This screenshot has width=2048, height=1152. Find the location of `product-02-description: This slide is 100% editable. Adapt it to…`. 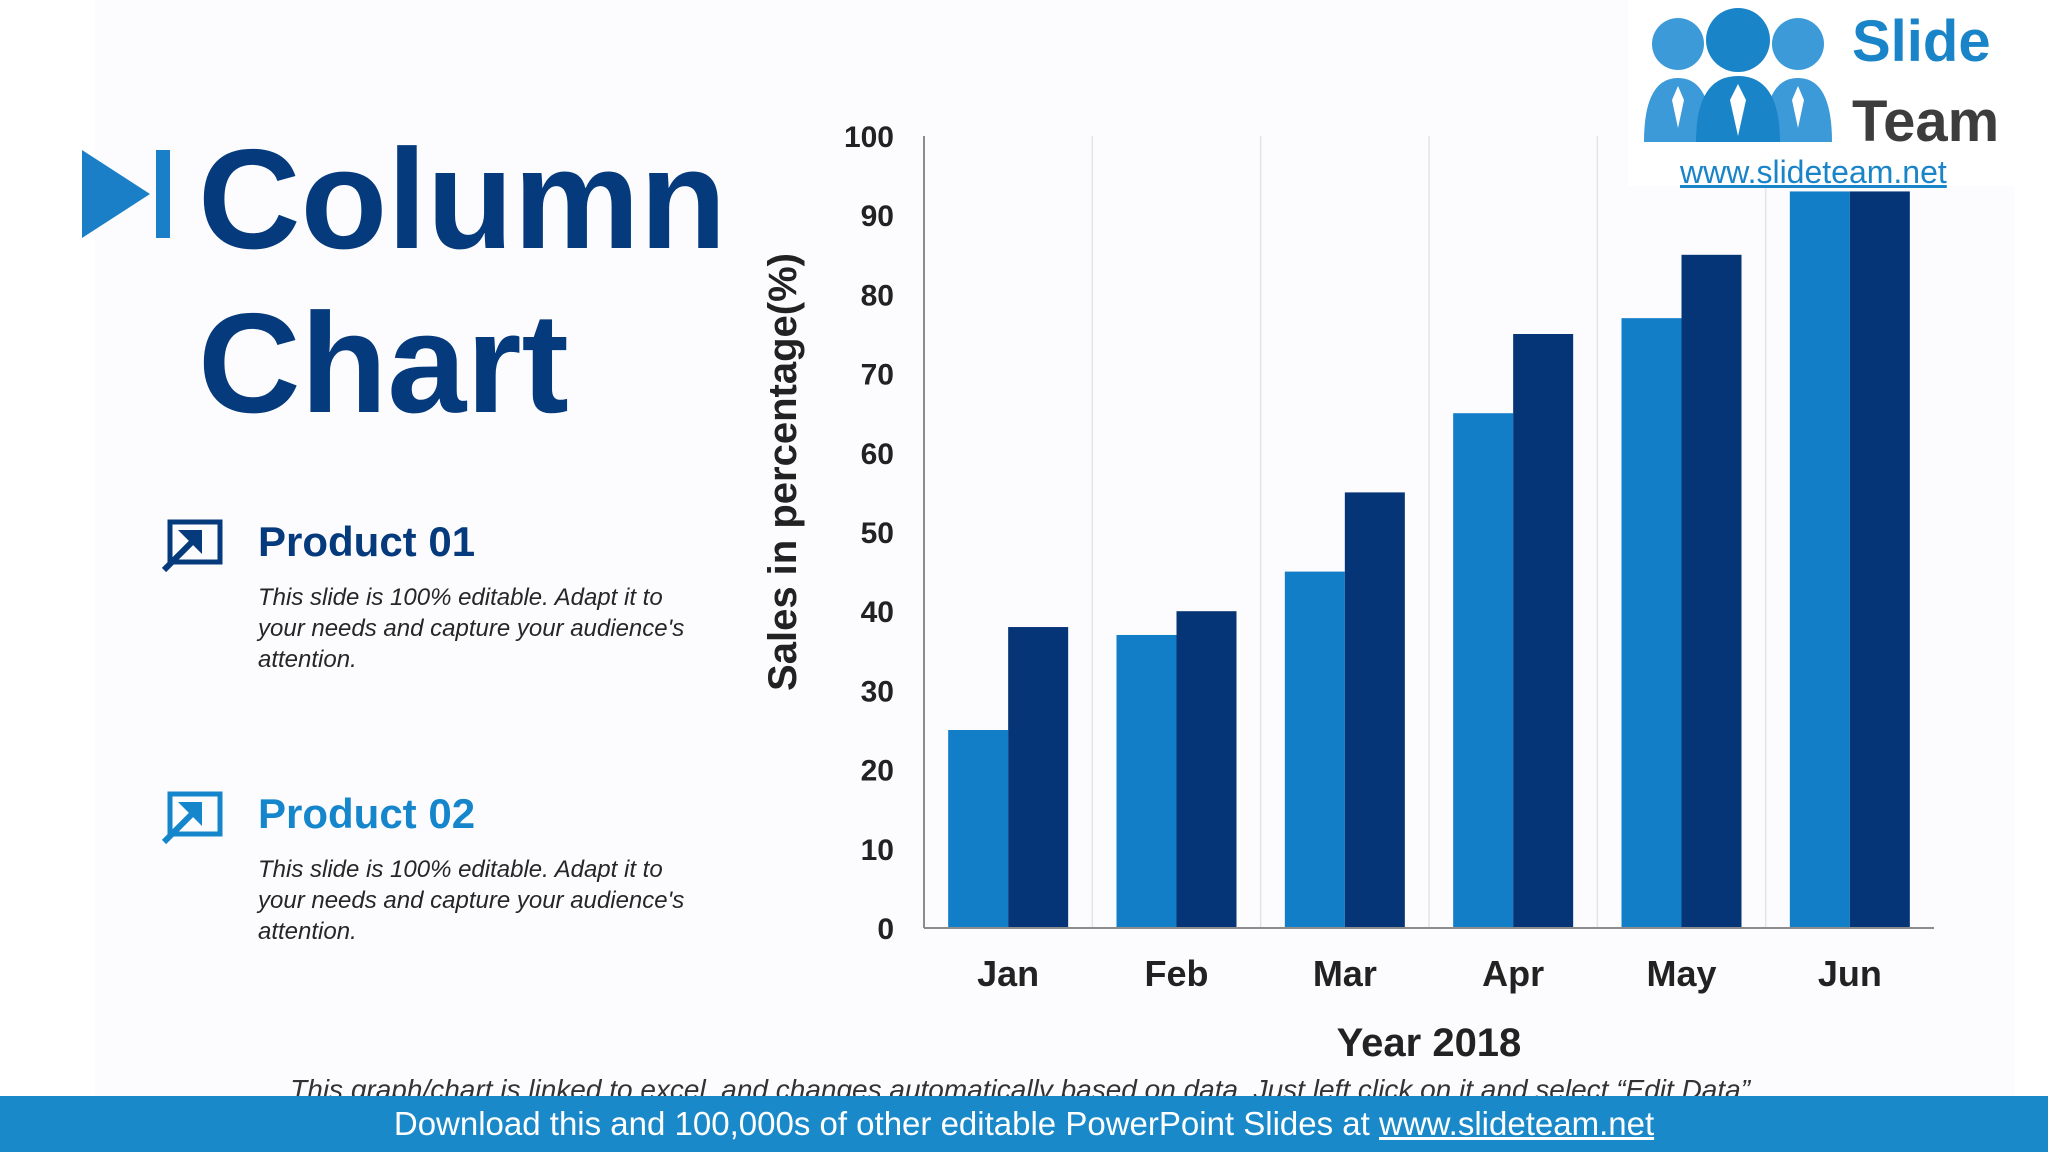

product-02-description: This slide is 100% editable. Adapt it to… is located at coordinates (471, 900).